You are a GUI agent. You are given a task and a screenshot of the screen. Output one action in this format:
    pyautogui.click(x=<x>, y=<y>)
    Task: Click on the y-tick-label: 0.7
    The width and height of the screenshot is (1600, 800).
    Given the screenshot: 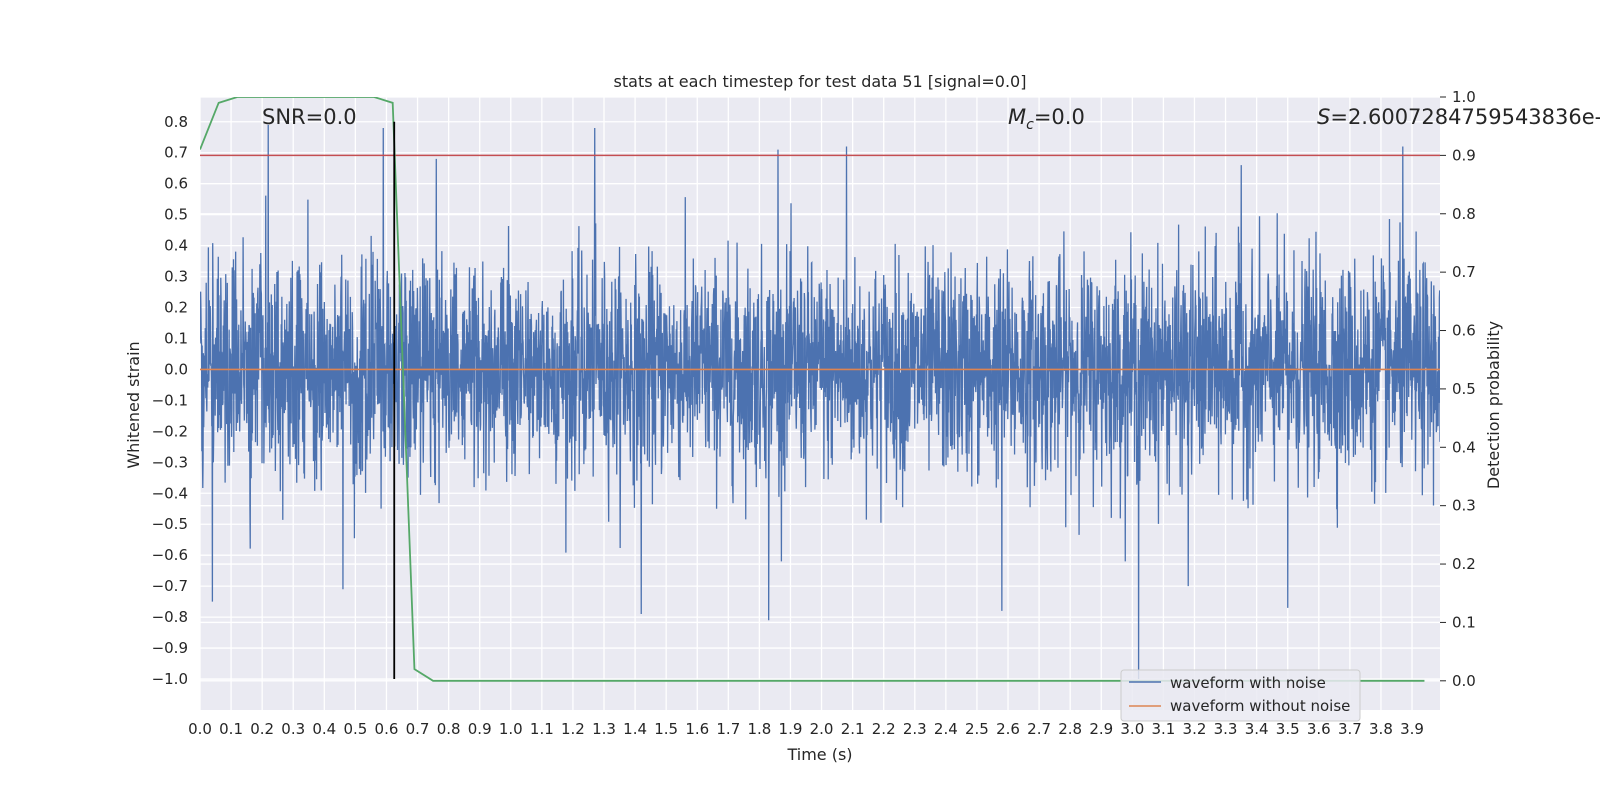 What is the action you would take?
    pyautogui.click(x=176, y=153)
    